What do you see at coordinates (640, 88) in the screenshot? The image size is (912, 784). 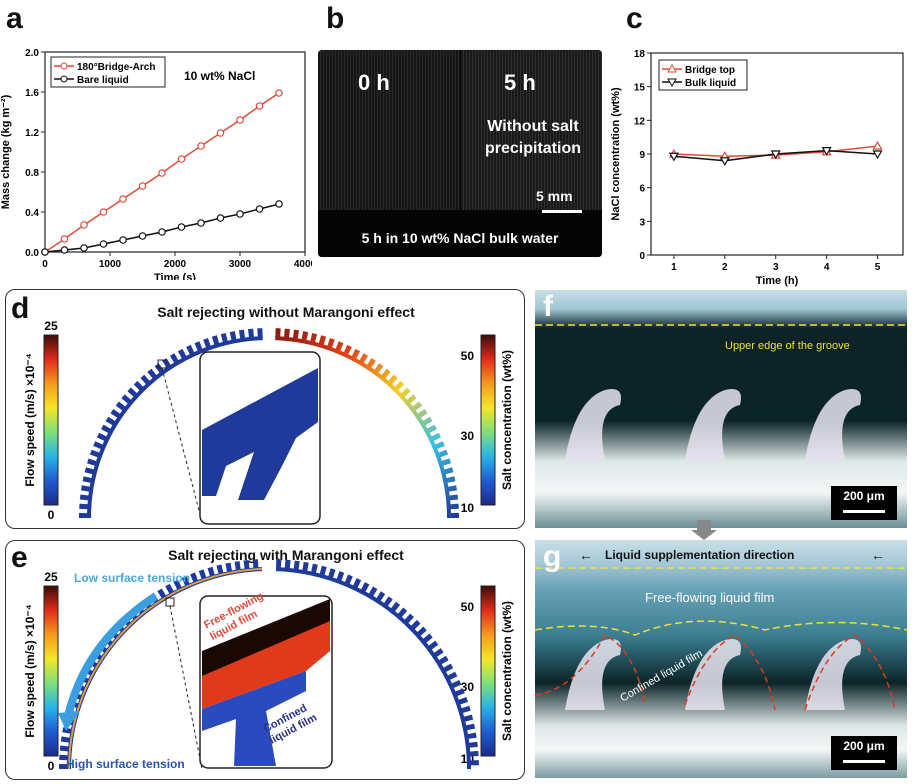 I see `y-tick-label: 15` at bounding box center [640, 88].